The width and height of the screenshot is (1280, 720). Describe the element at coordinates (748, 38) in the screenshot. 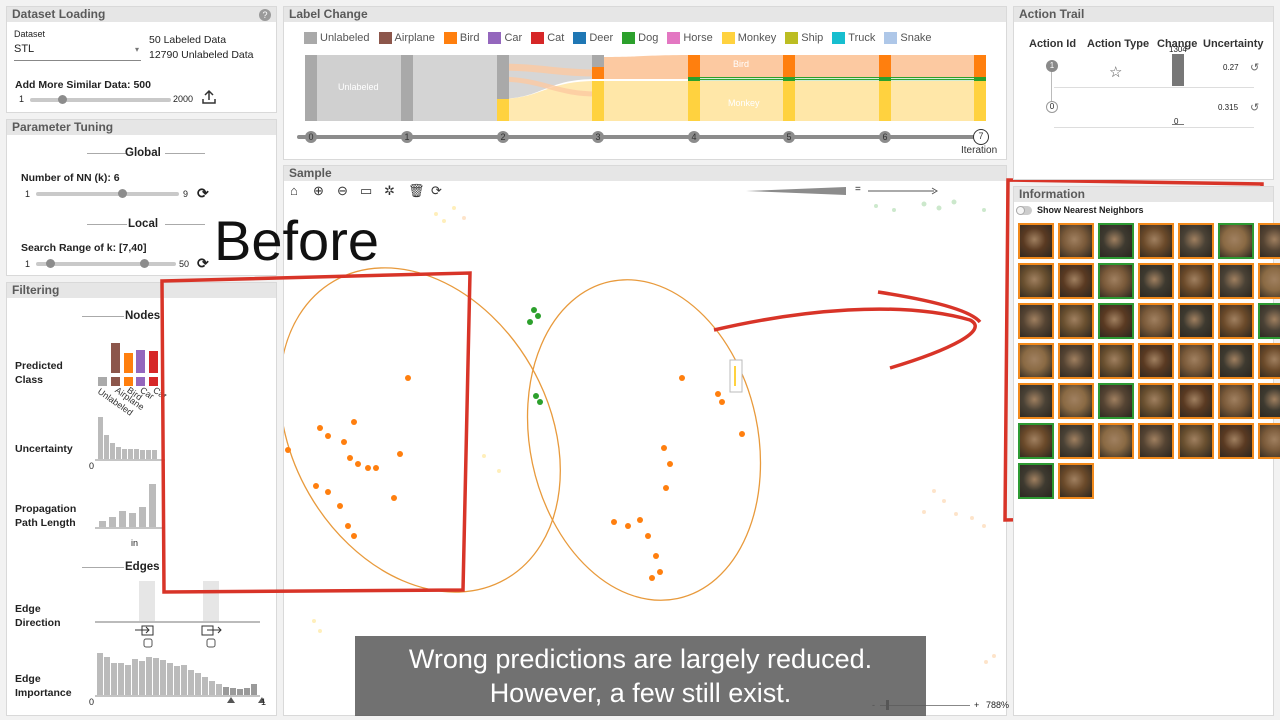

I see `legend-item: Monkey` at that location.